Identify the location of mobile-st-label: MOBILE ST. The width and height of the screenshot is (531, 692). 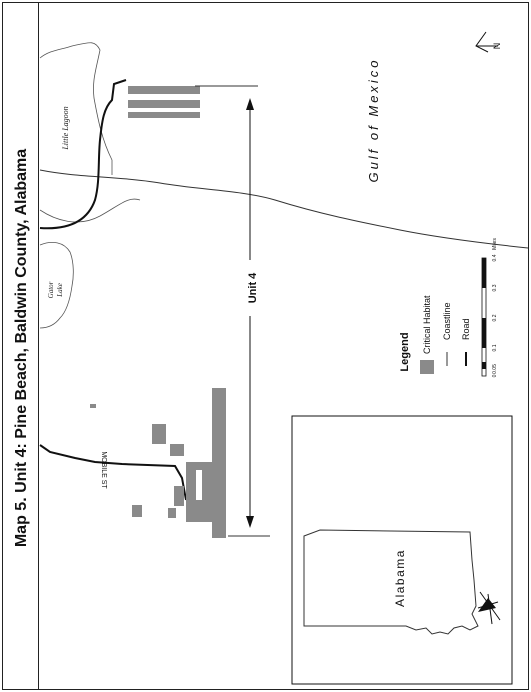
(103, 470).